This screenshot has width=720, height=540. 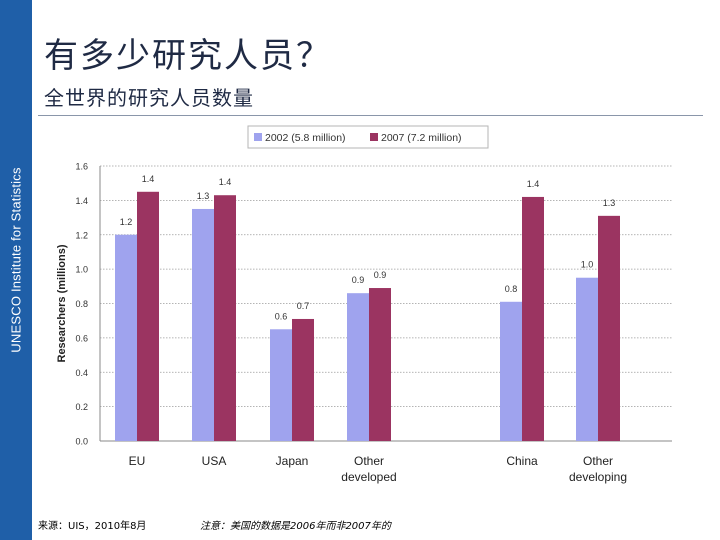 I want to click on page-subtitle: 全世界的研究人员数量, so click(x=149, y=98).